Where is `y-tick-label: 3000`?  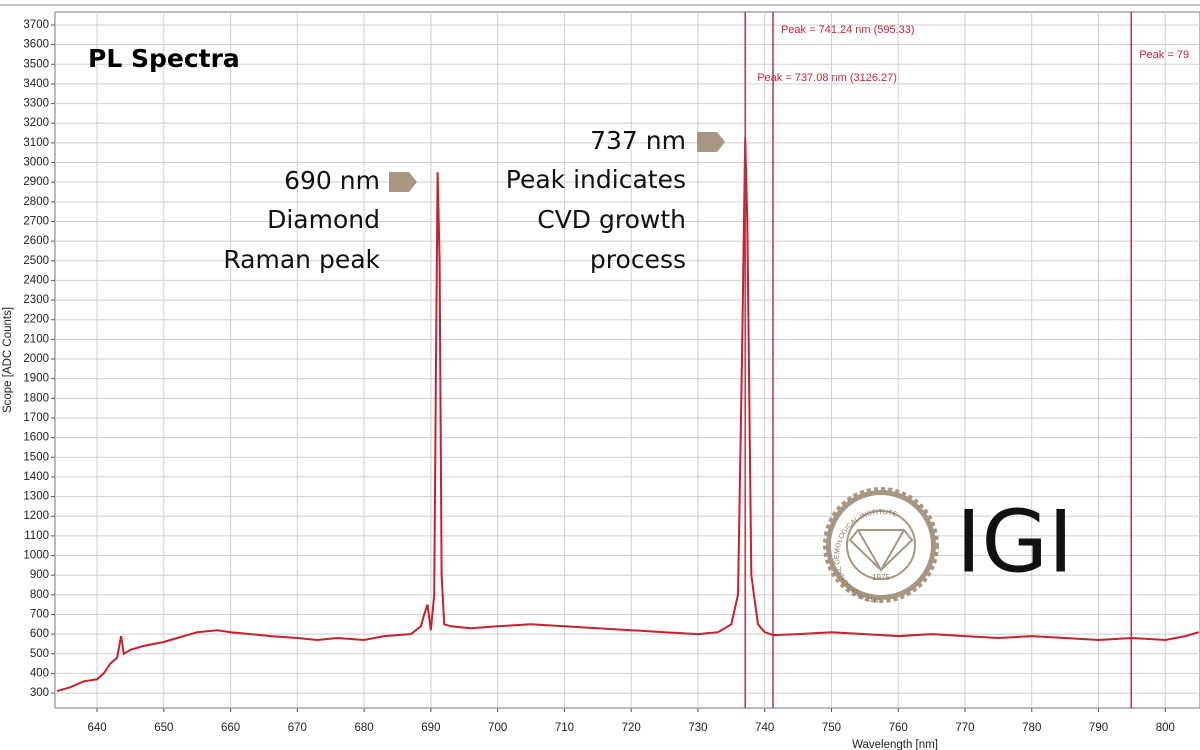
y-tick-label: 3000 is located at coordinates (36, 163).